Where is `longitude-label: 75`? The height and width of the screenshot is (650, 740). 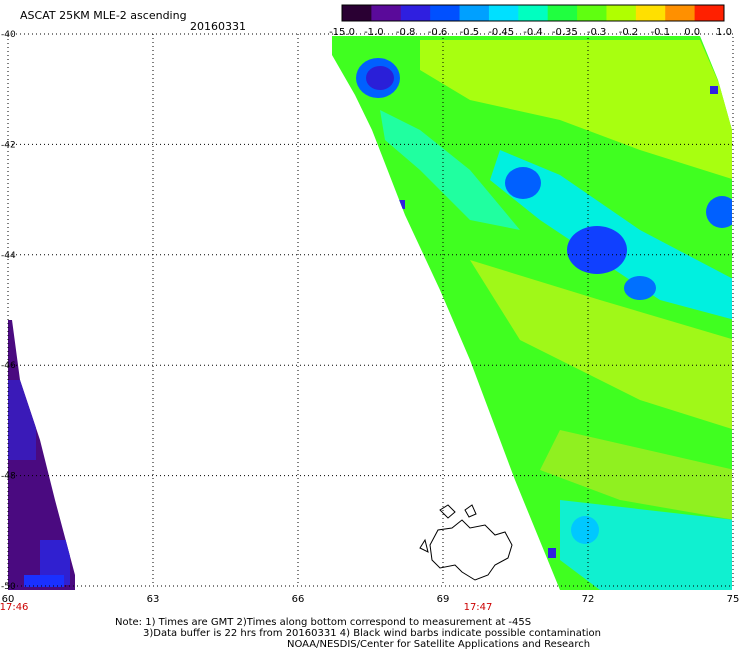 longitude-label: 75 is located at coordinates (733, 599).